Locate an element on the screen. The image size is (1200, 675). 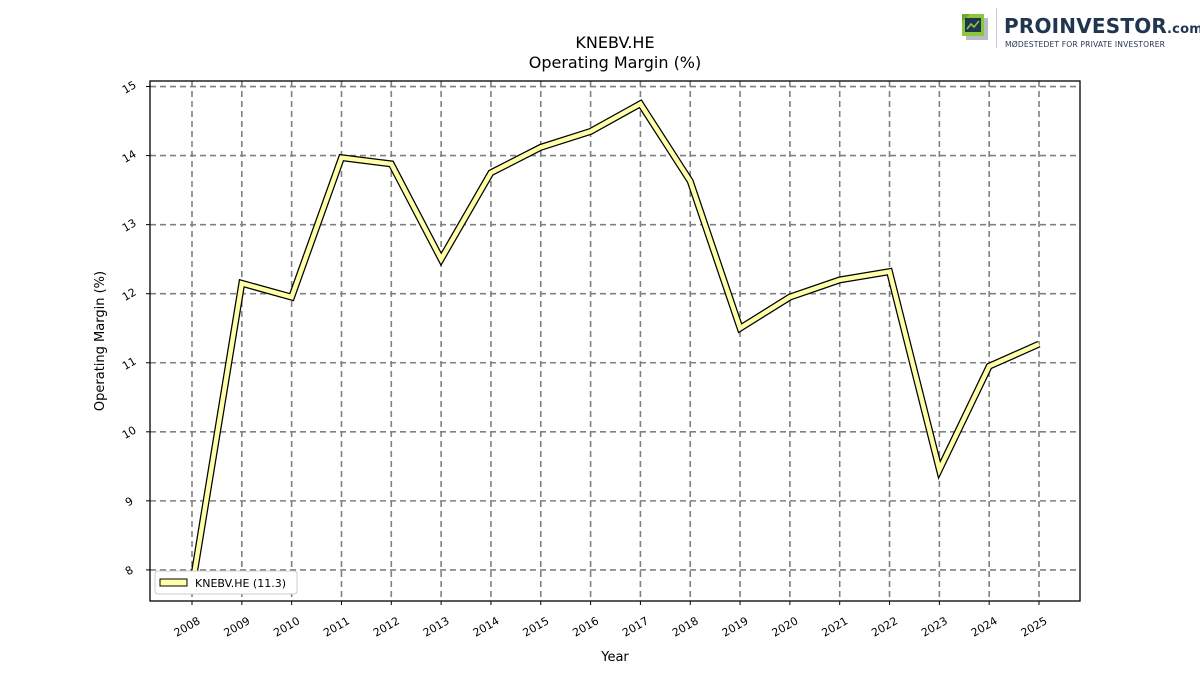
x-tick-label: 2015 is located at coordinates (536, 626).